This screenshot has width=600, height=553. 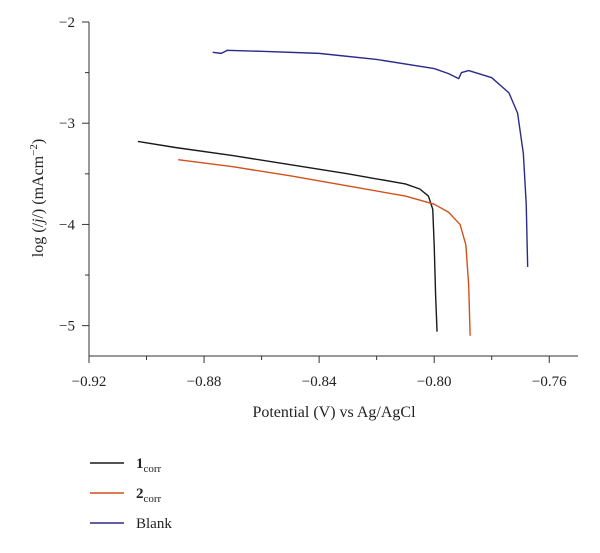 What do you see at coordinates (37, 198) in the screenshot?
I see `y-axis-title: log (/j/) (mAcm−2)` at bounding box center [37, 198].